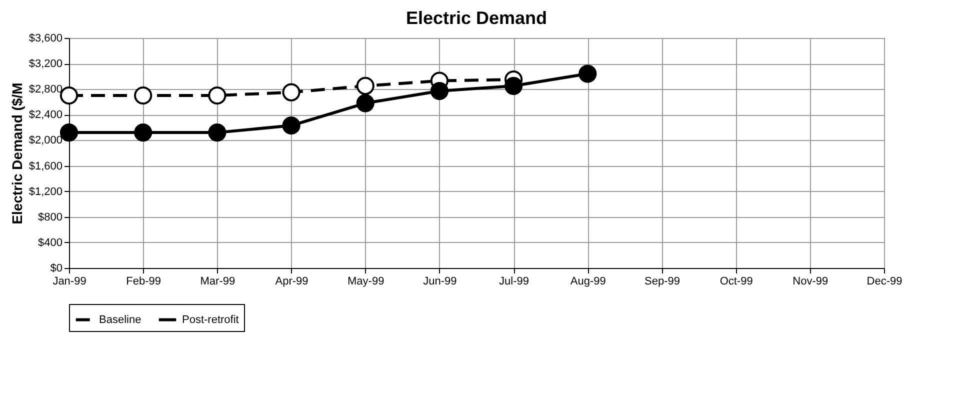  I want to click on y-tick-label: $2,400, so click(45, 115).